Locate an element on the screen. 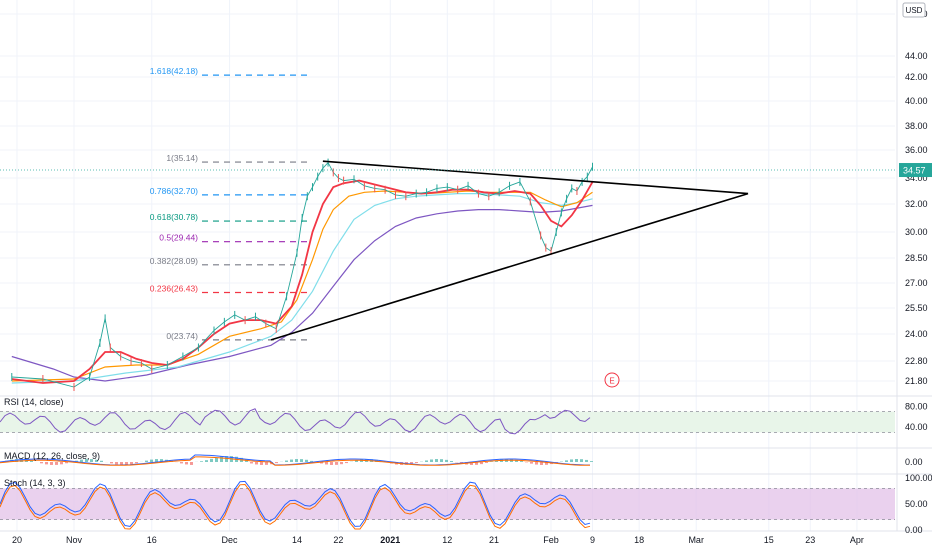 This screenshot has width=932, height=550. price-tick-label: 21.80 is located at coordinates (916, 381).